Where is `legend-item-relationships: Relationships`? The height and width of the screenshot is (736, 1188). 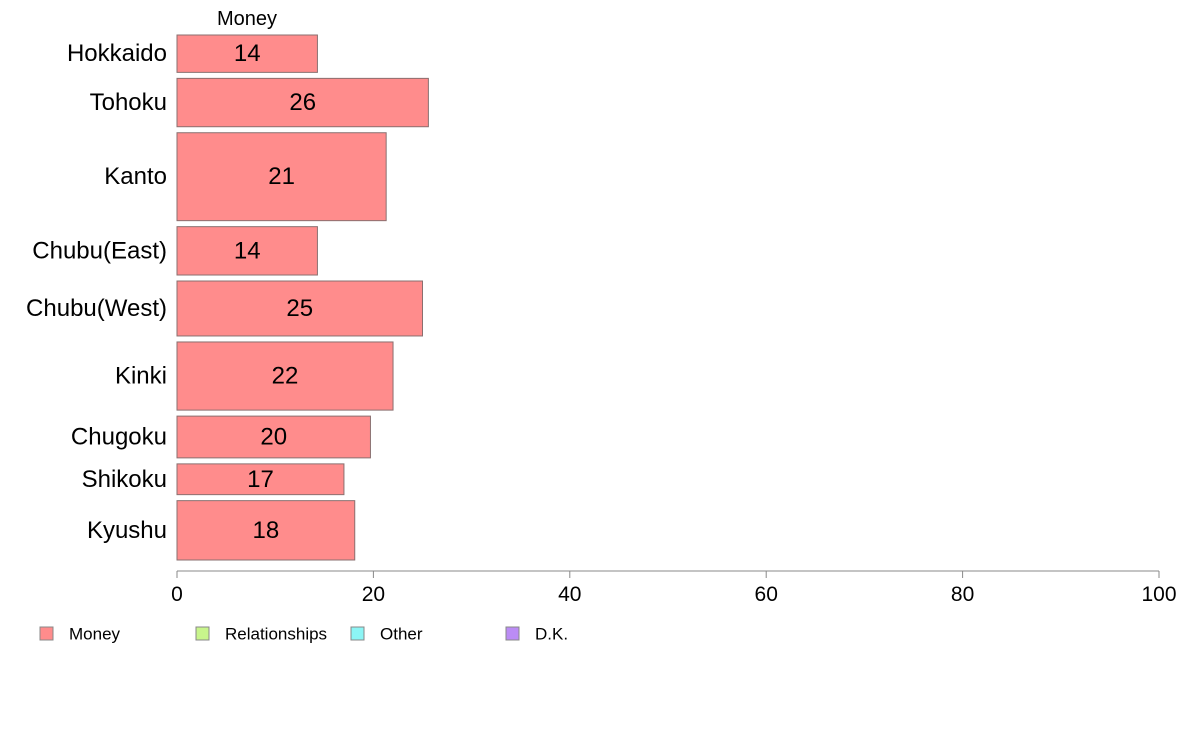
legend-item-relationships: Relationships is located at coordinates (261, 634).